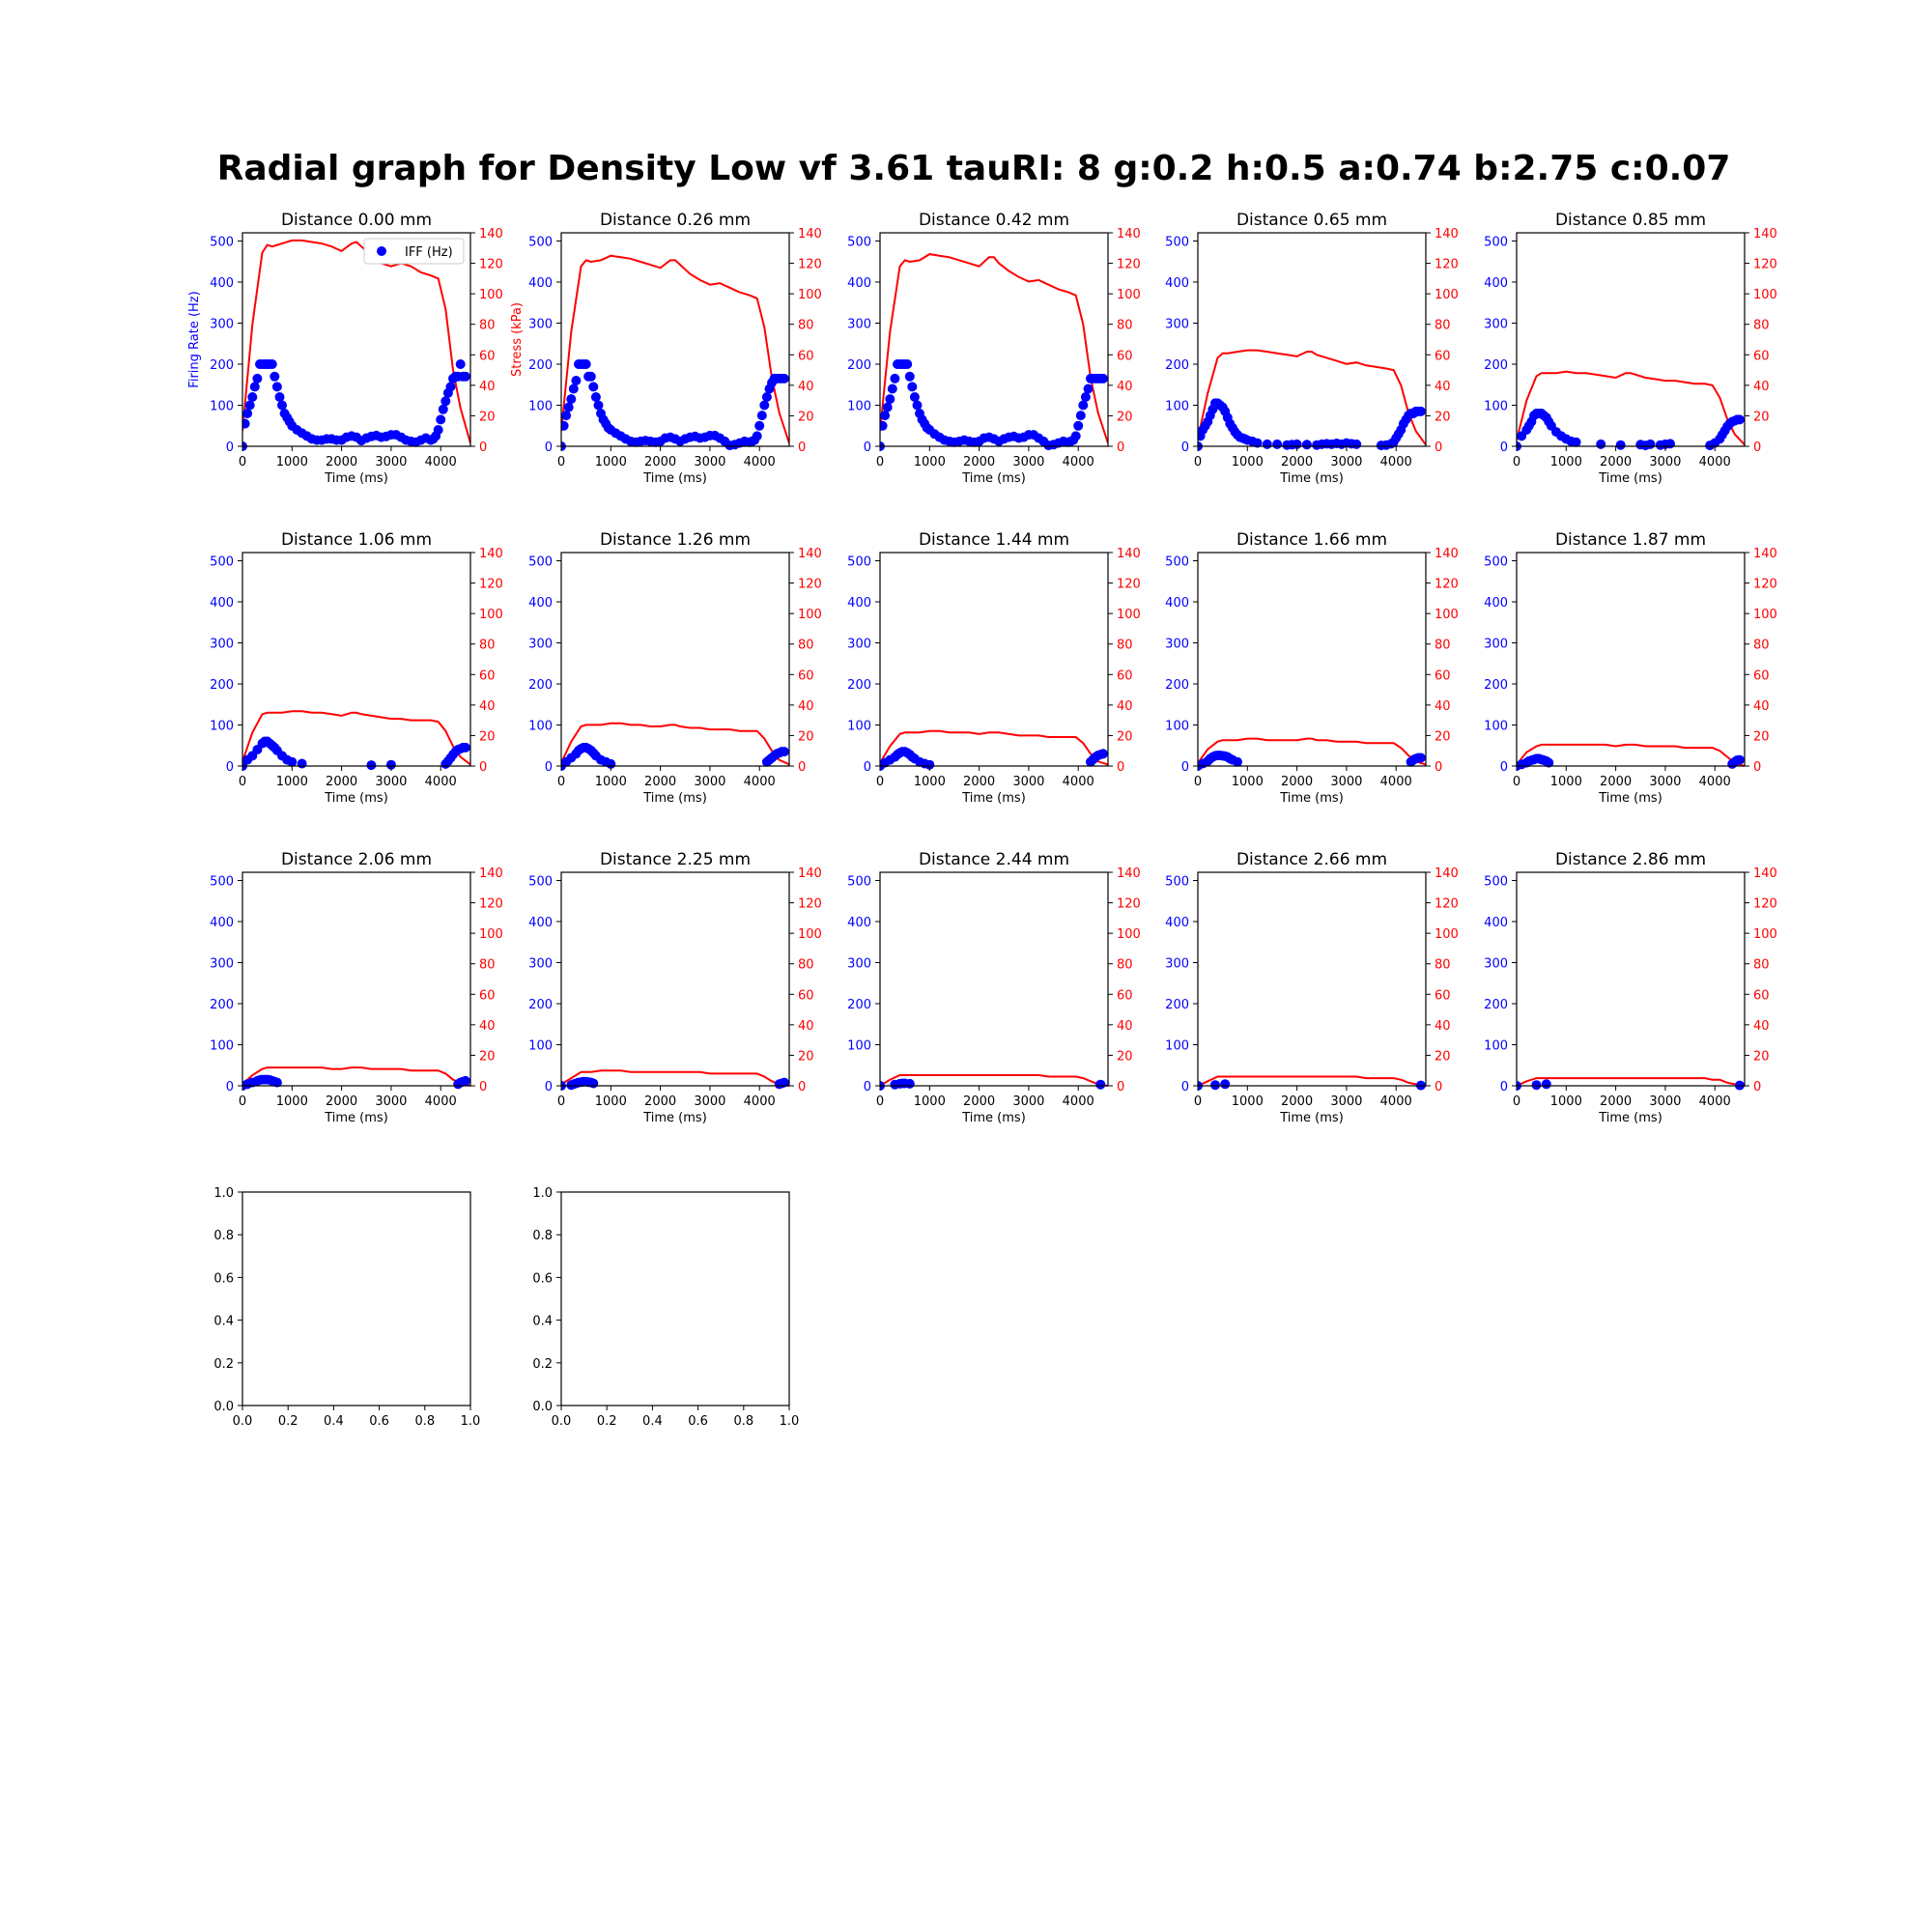  What do you see at coordinates (1312, 1083) in the screenshot?
I see `plot-area` at bounding box center [1312, 1083].